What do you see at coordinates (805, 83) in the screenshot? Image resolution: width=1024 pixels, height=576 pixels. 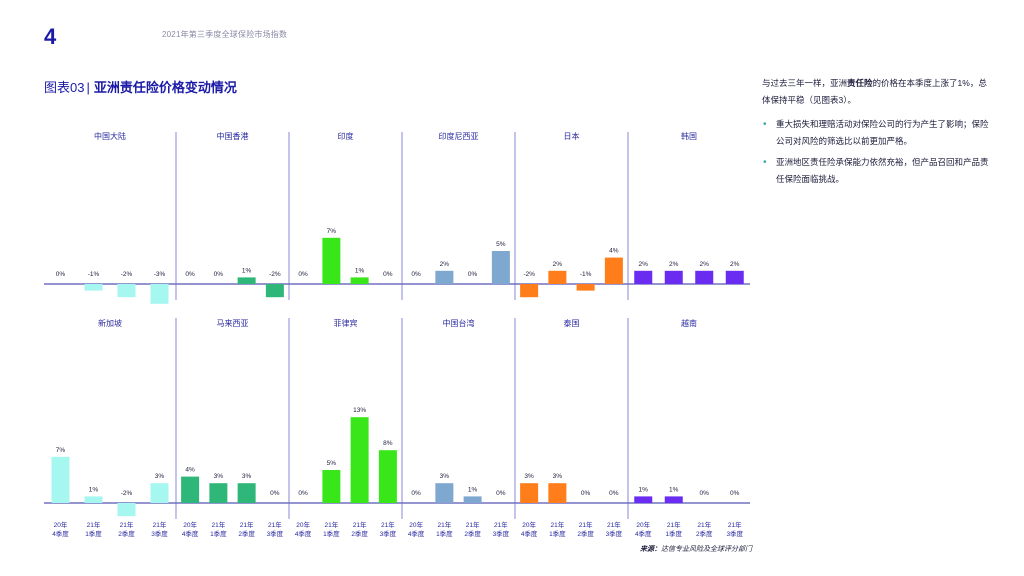 I see `intro-text-start: 与过去三年一样，亚洲` at bounding box center [805, 83].